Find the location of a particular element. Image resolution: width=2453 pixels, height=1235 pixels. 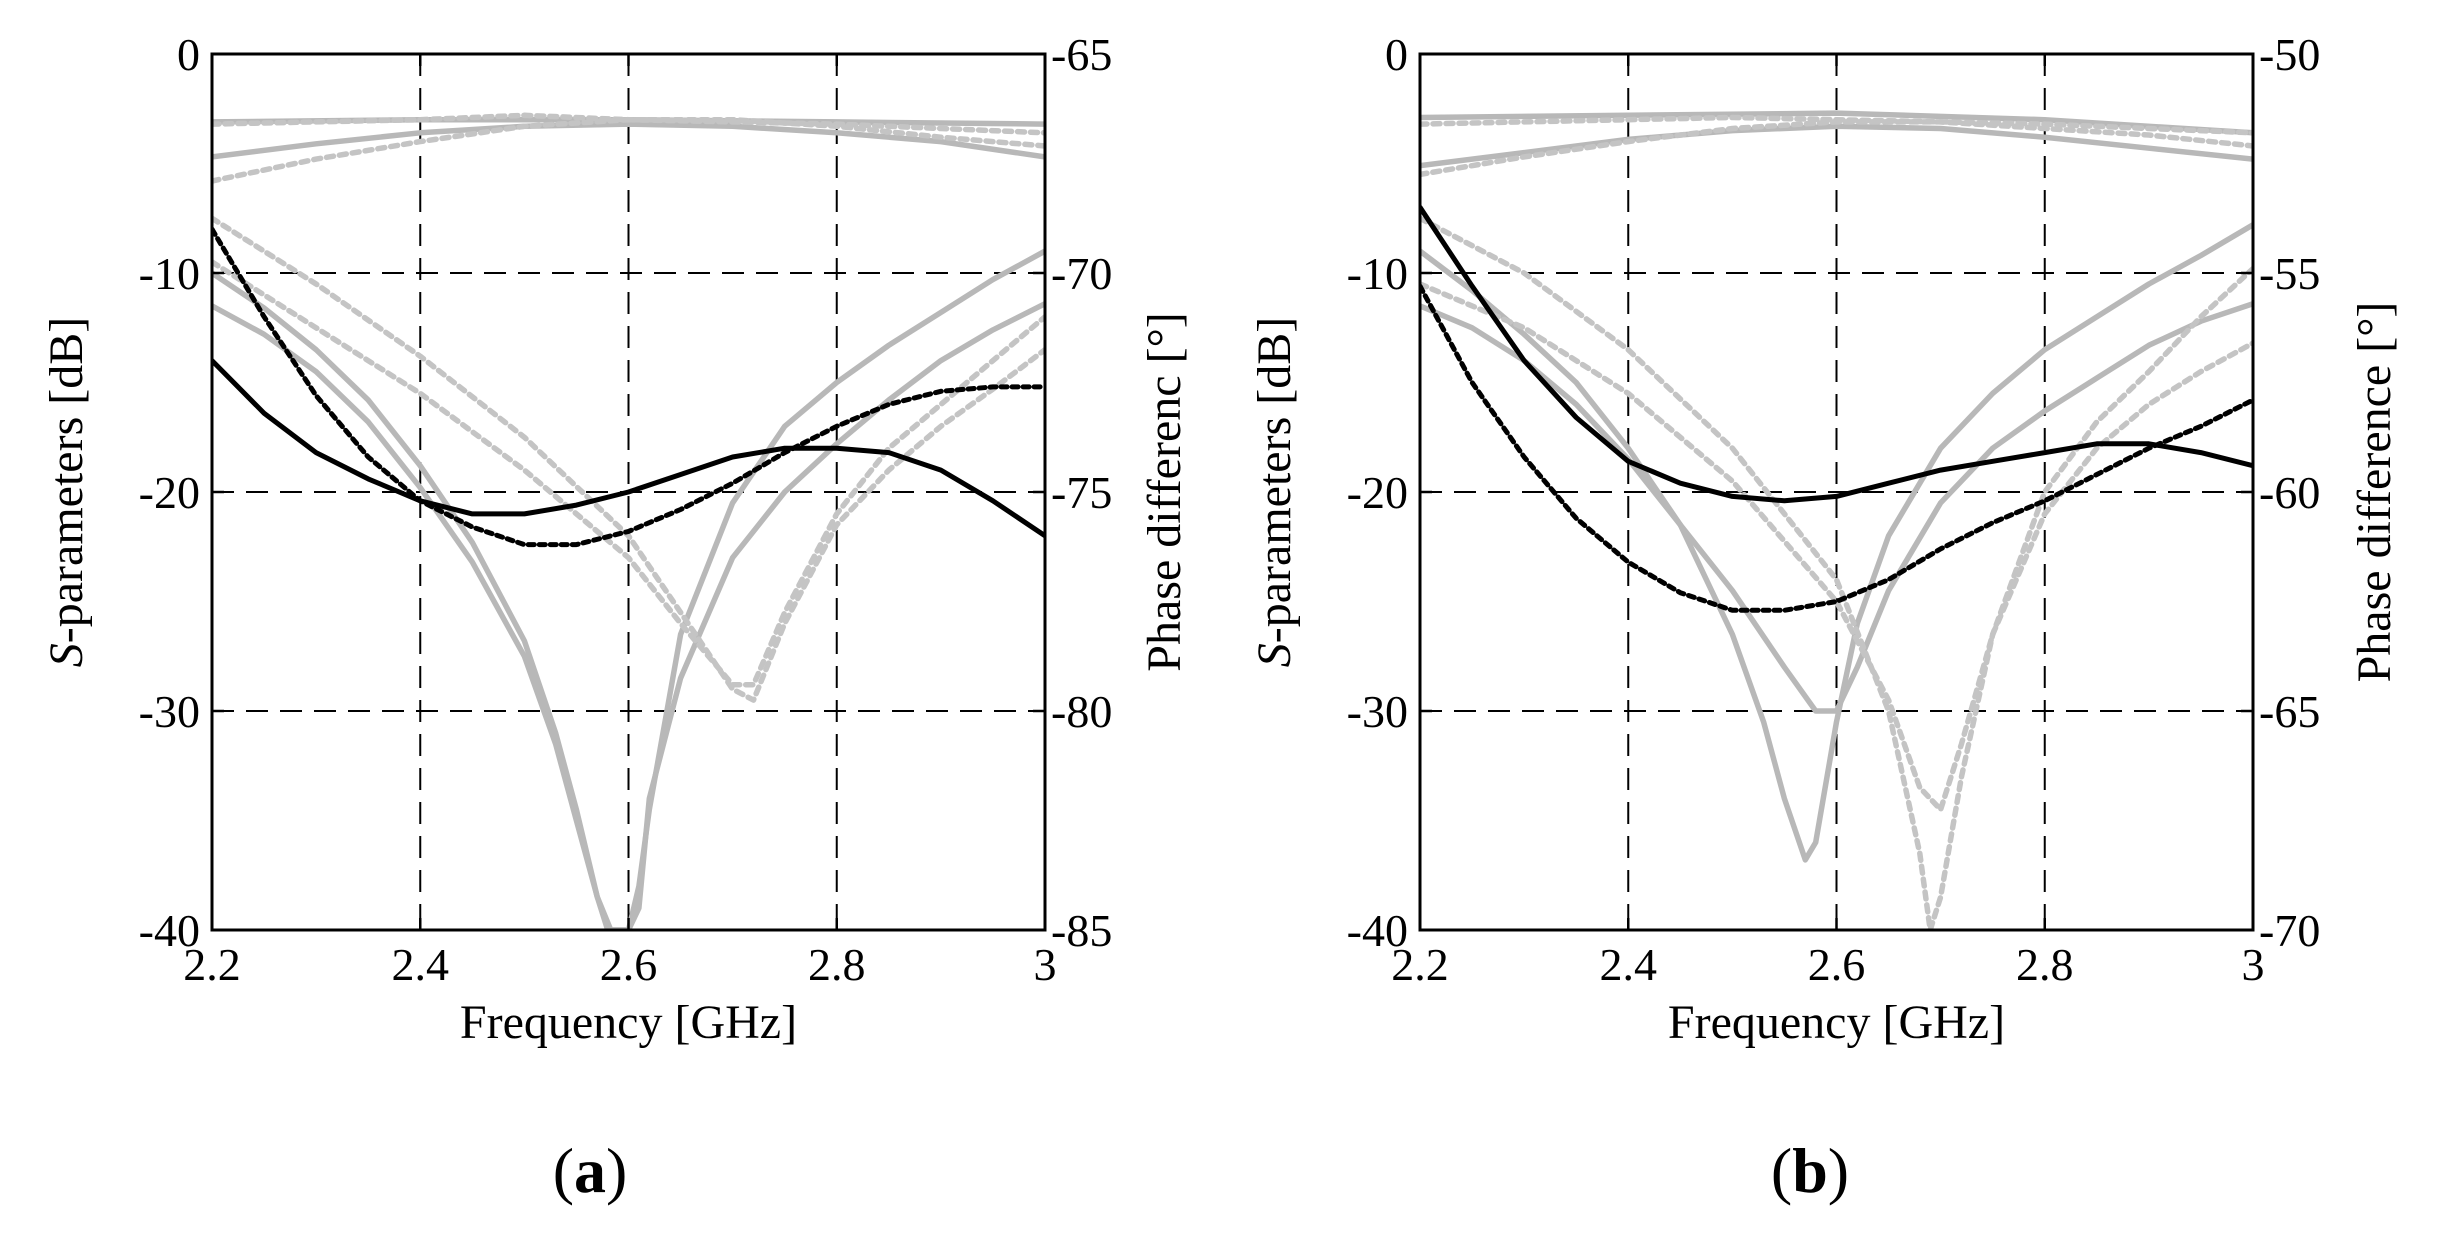

panel-label: (b) is located at coordinates (1810, 1170).